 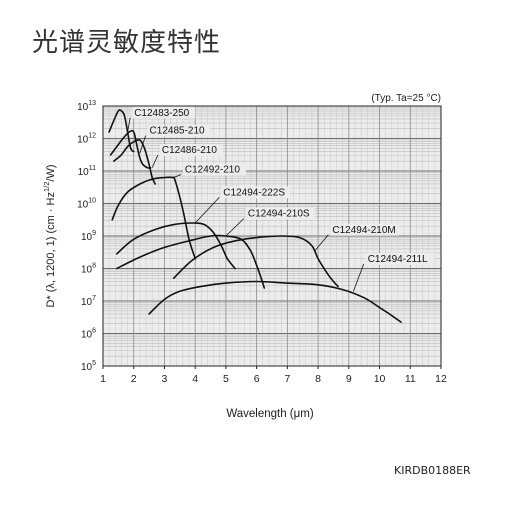 I want to click on series-label: C12494-210S, so click(x=279, y=214).